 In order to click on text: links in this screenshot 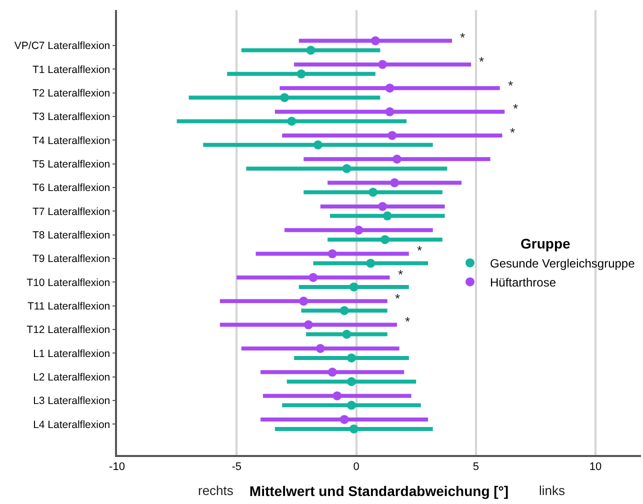, I will do `click(552, 490)`.